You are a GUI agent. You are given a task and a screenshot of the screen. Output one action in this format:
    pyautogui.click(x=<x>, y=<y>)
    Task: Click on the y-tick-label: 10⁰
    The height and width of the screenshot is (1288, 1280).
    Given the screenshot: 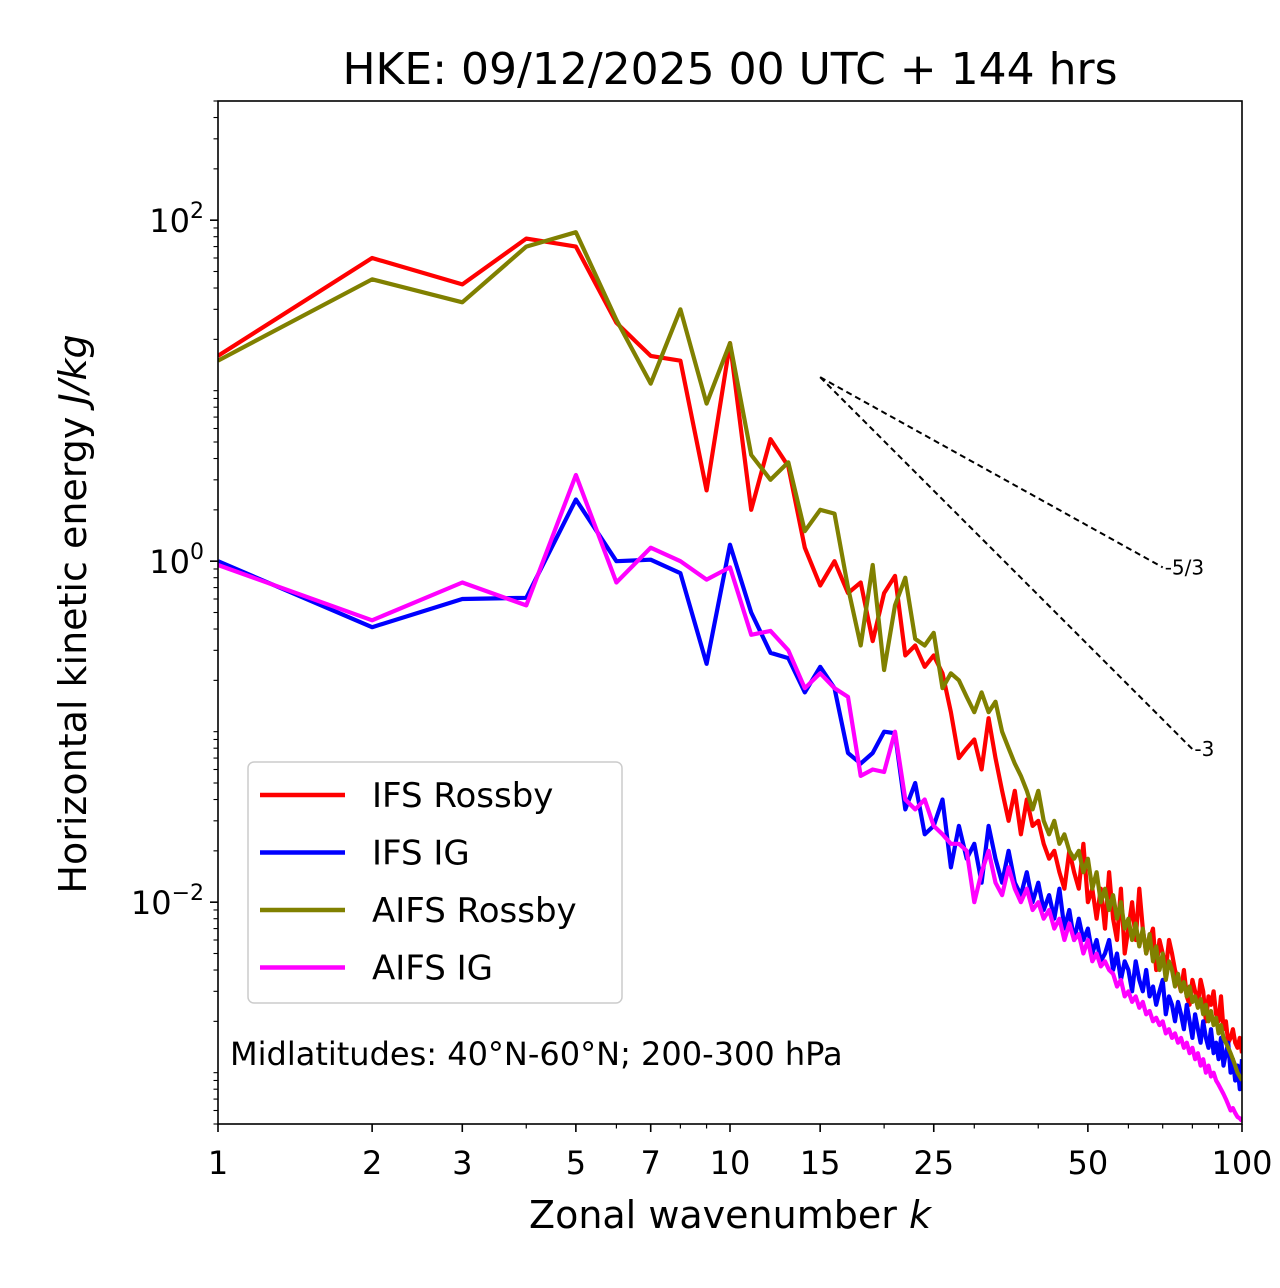 What is the action you would take?
    pyautogui.click(x=176, y=560)
    